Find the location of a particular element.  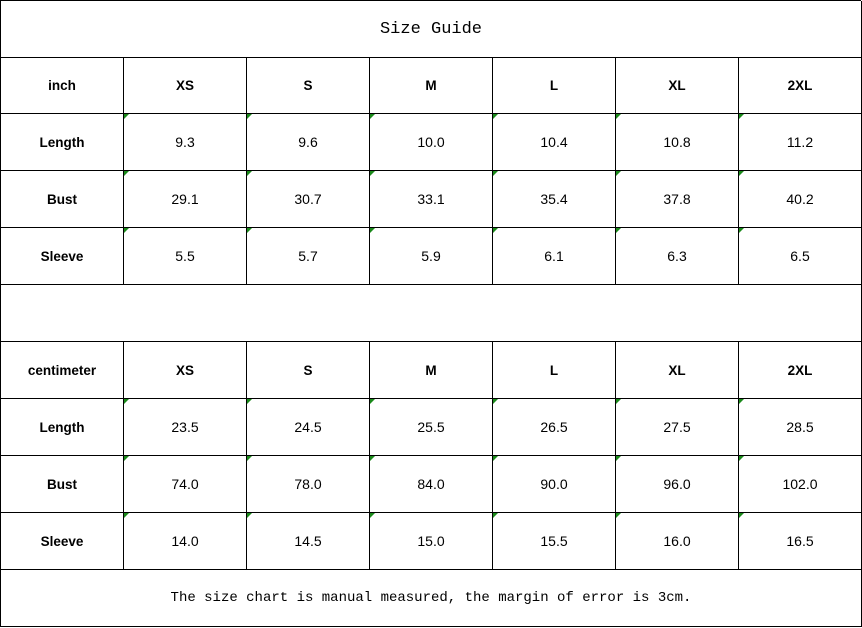

empty-cell is located at coordinates (431, 313).